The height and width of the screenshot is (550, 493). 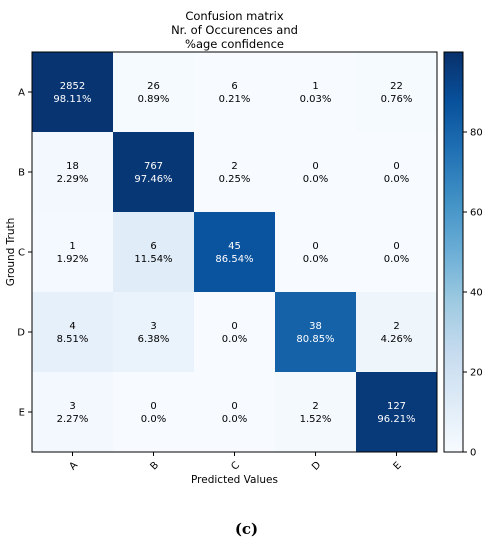 I want to click on cell-percent-label: 0.21%, so click(x=235, y=99).